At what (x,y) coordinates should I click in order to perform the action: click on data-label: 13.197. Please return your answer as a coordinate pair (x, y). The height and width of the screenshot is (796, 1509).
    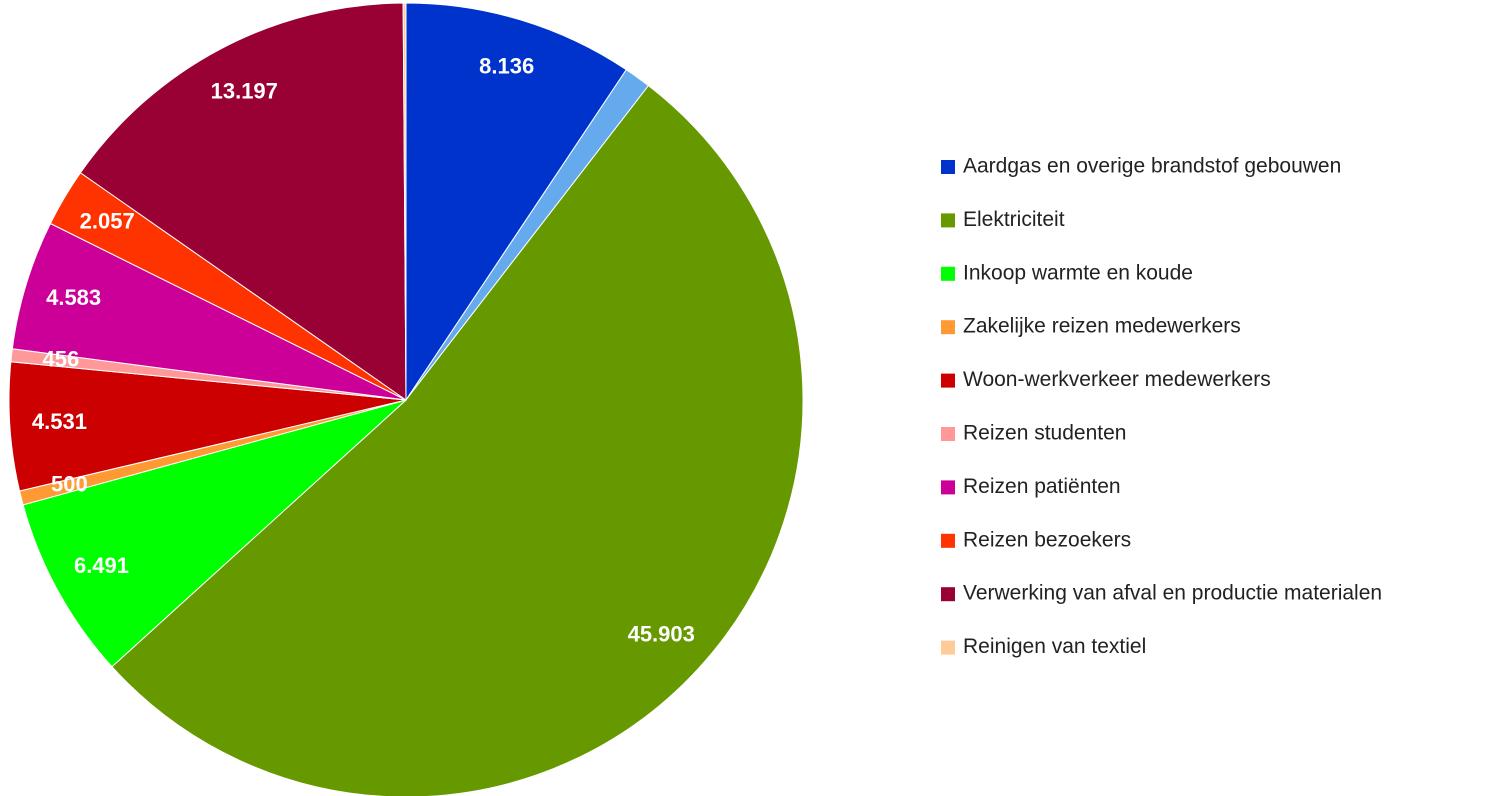
    Looking at the image, I should click on (244, 90).